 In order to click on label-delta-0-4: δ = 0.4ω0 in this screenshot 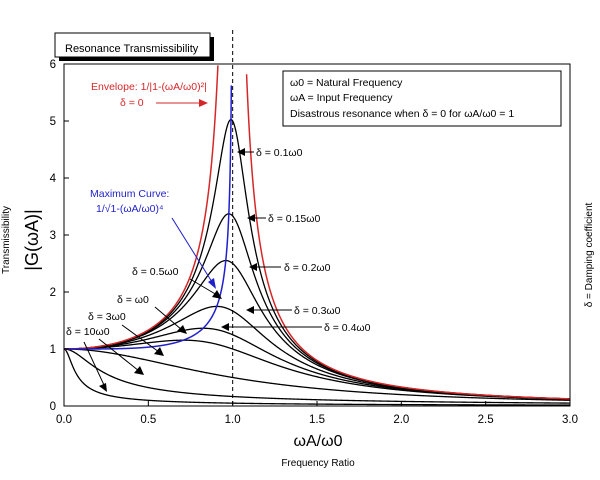, I will do `click(347, 328)`.